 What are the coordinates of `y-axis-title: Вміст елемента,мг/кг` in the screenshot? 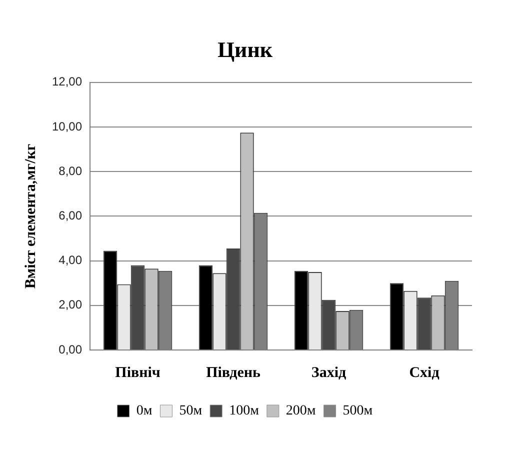 It's located at (30, 216).